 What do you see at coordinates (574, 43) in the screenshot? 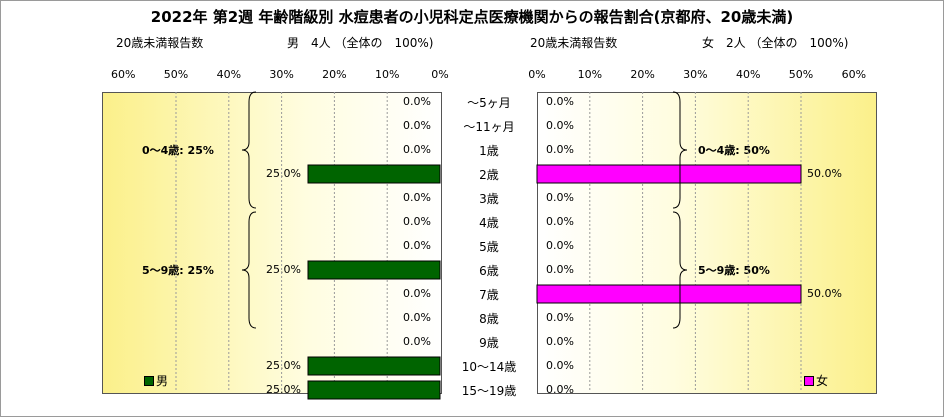
I see `female-count-label: 20歳未満報告数` at bounding box center [574, 43].